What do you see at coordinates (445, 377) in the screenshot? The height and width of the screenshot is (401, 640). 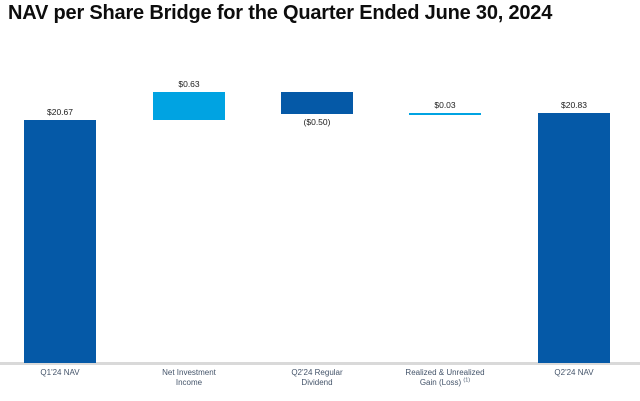 I see `category-label-realized-unrealized-gain-loss: Realized & Unrealized Gain (Loss) (1)` at bounding box center [445, 377].